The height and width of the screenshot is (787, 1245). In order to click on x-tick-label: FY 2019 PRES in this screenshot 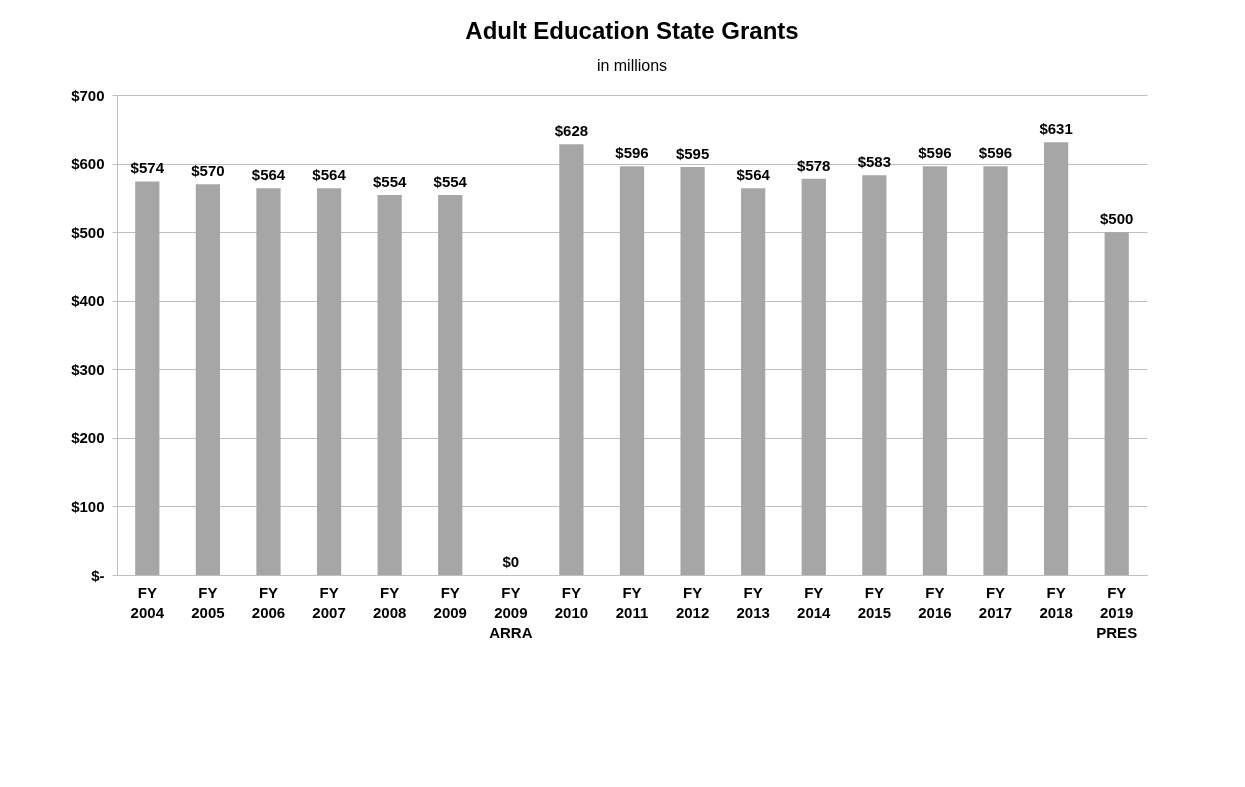, I will do `click(1117, 612)`.